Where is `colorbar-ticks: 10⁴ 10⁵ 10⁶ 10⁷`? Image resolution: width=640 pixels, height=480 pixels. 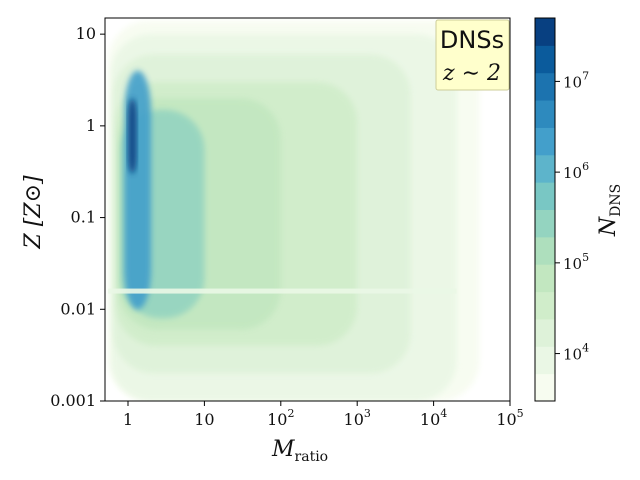 colorbar-ticks: 10⁴ 10⁵ 10⁶ 10⁷ is located at coordinates (572, 216).